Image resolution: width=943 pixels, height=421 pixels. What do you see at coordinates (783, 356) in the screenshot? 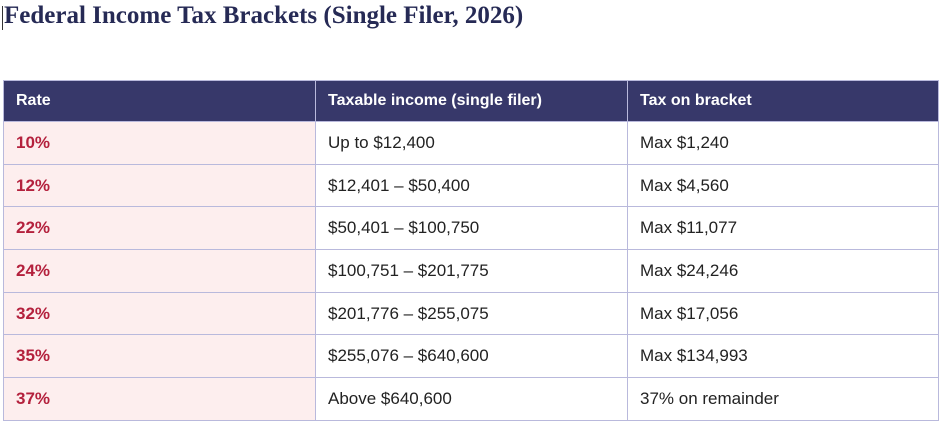
I see `table-cell: Max $134,993` at bounding box center [783, 356].